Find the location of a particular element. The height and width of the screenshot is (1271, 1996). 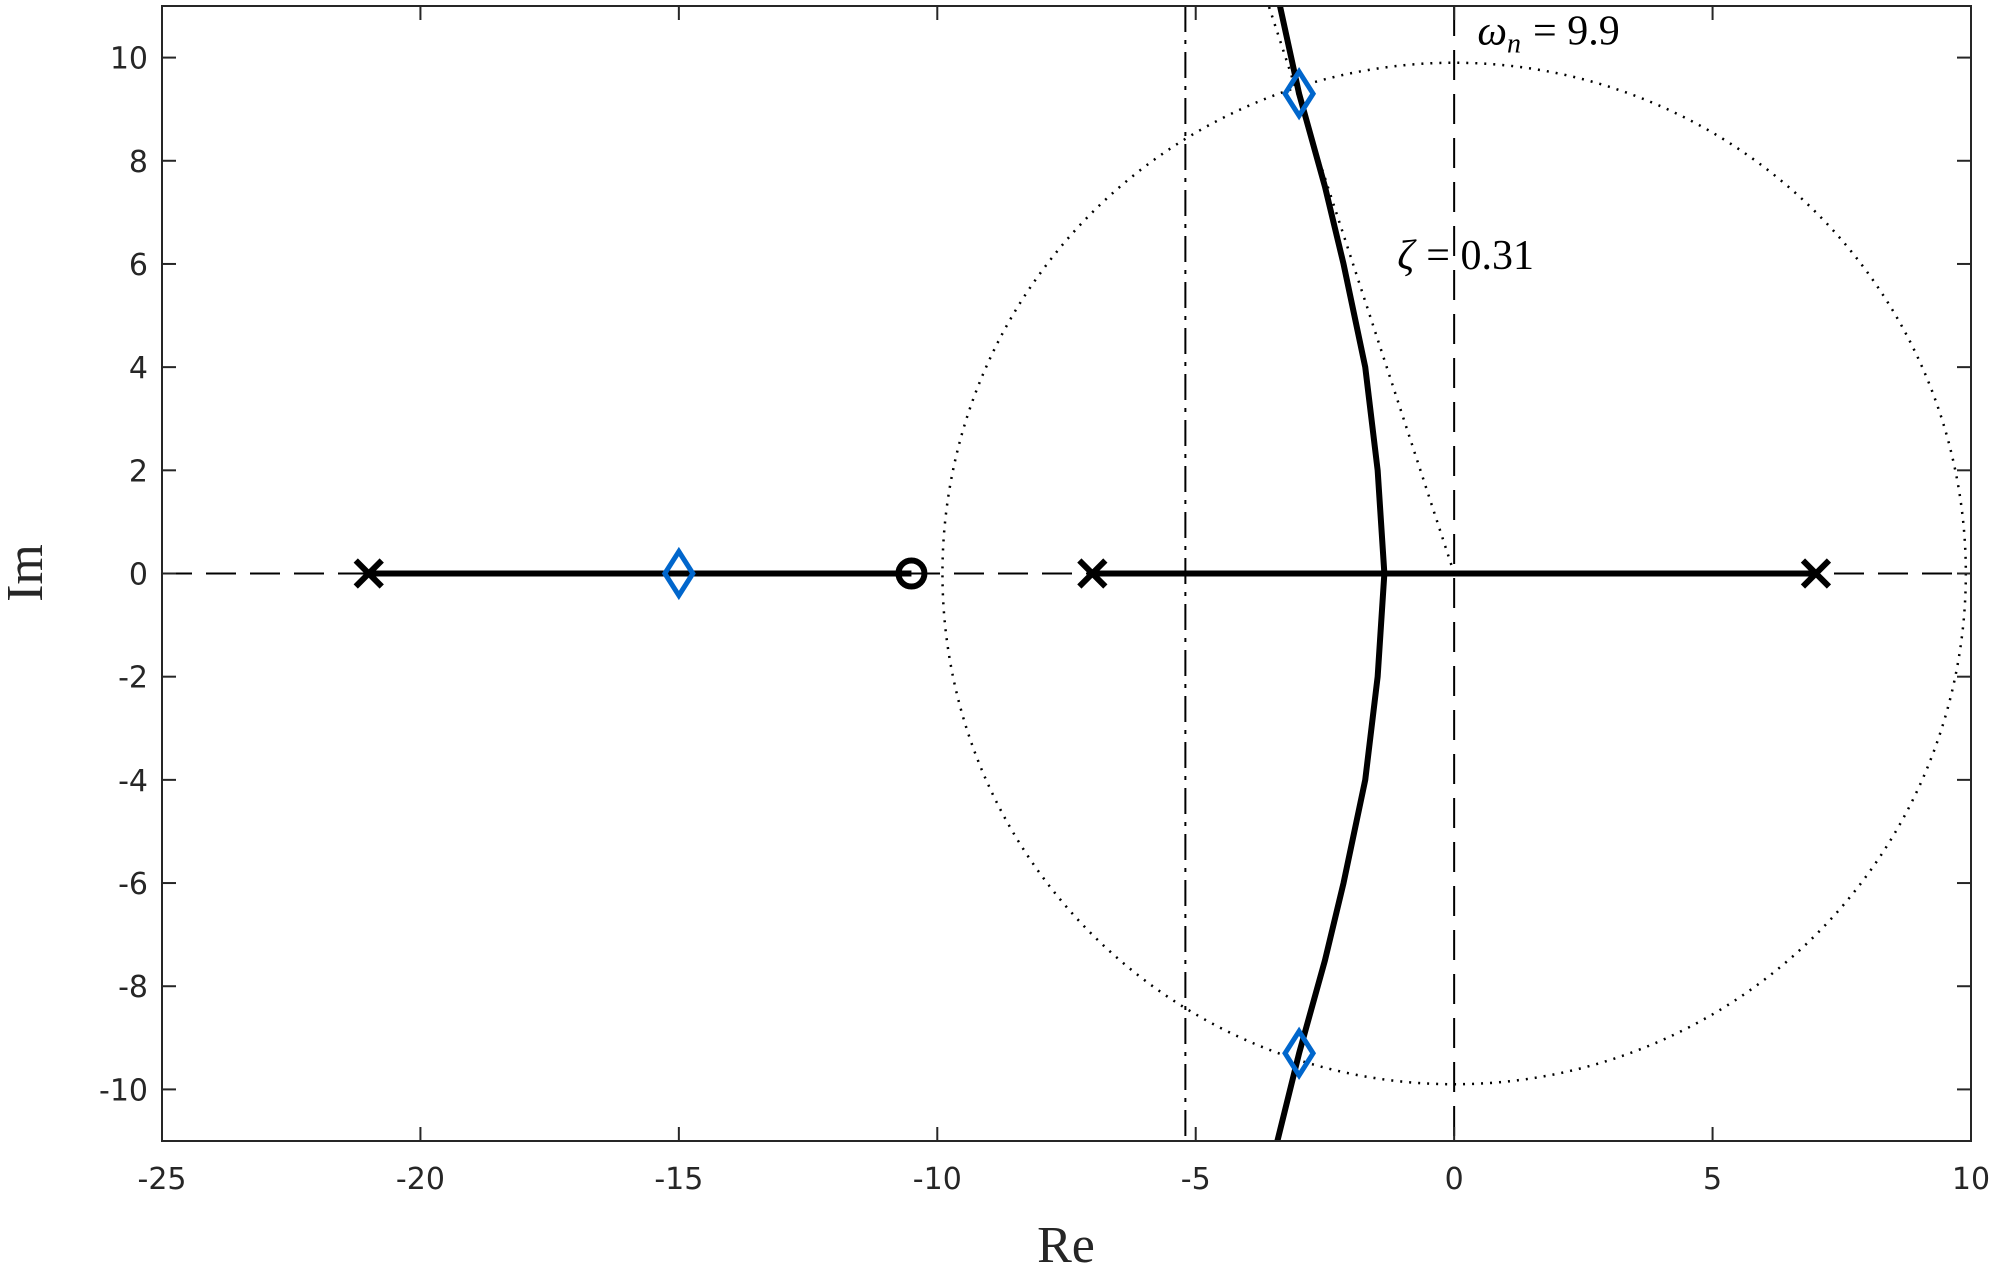

y-tick-label: -8 is located at coordinates (133, 987).